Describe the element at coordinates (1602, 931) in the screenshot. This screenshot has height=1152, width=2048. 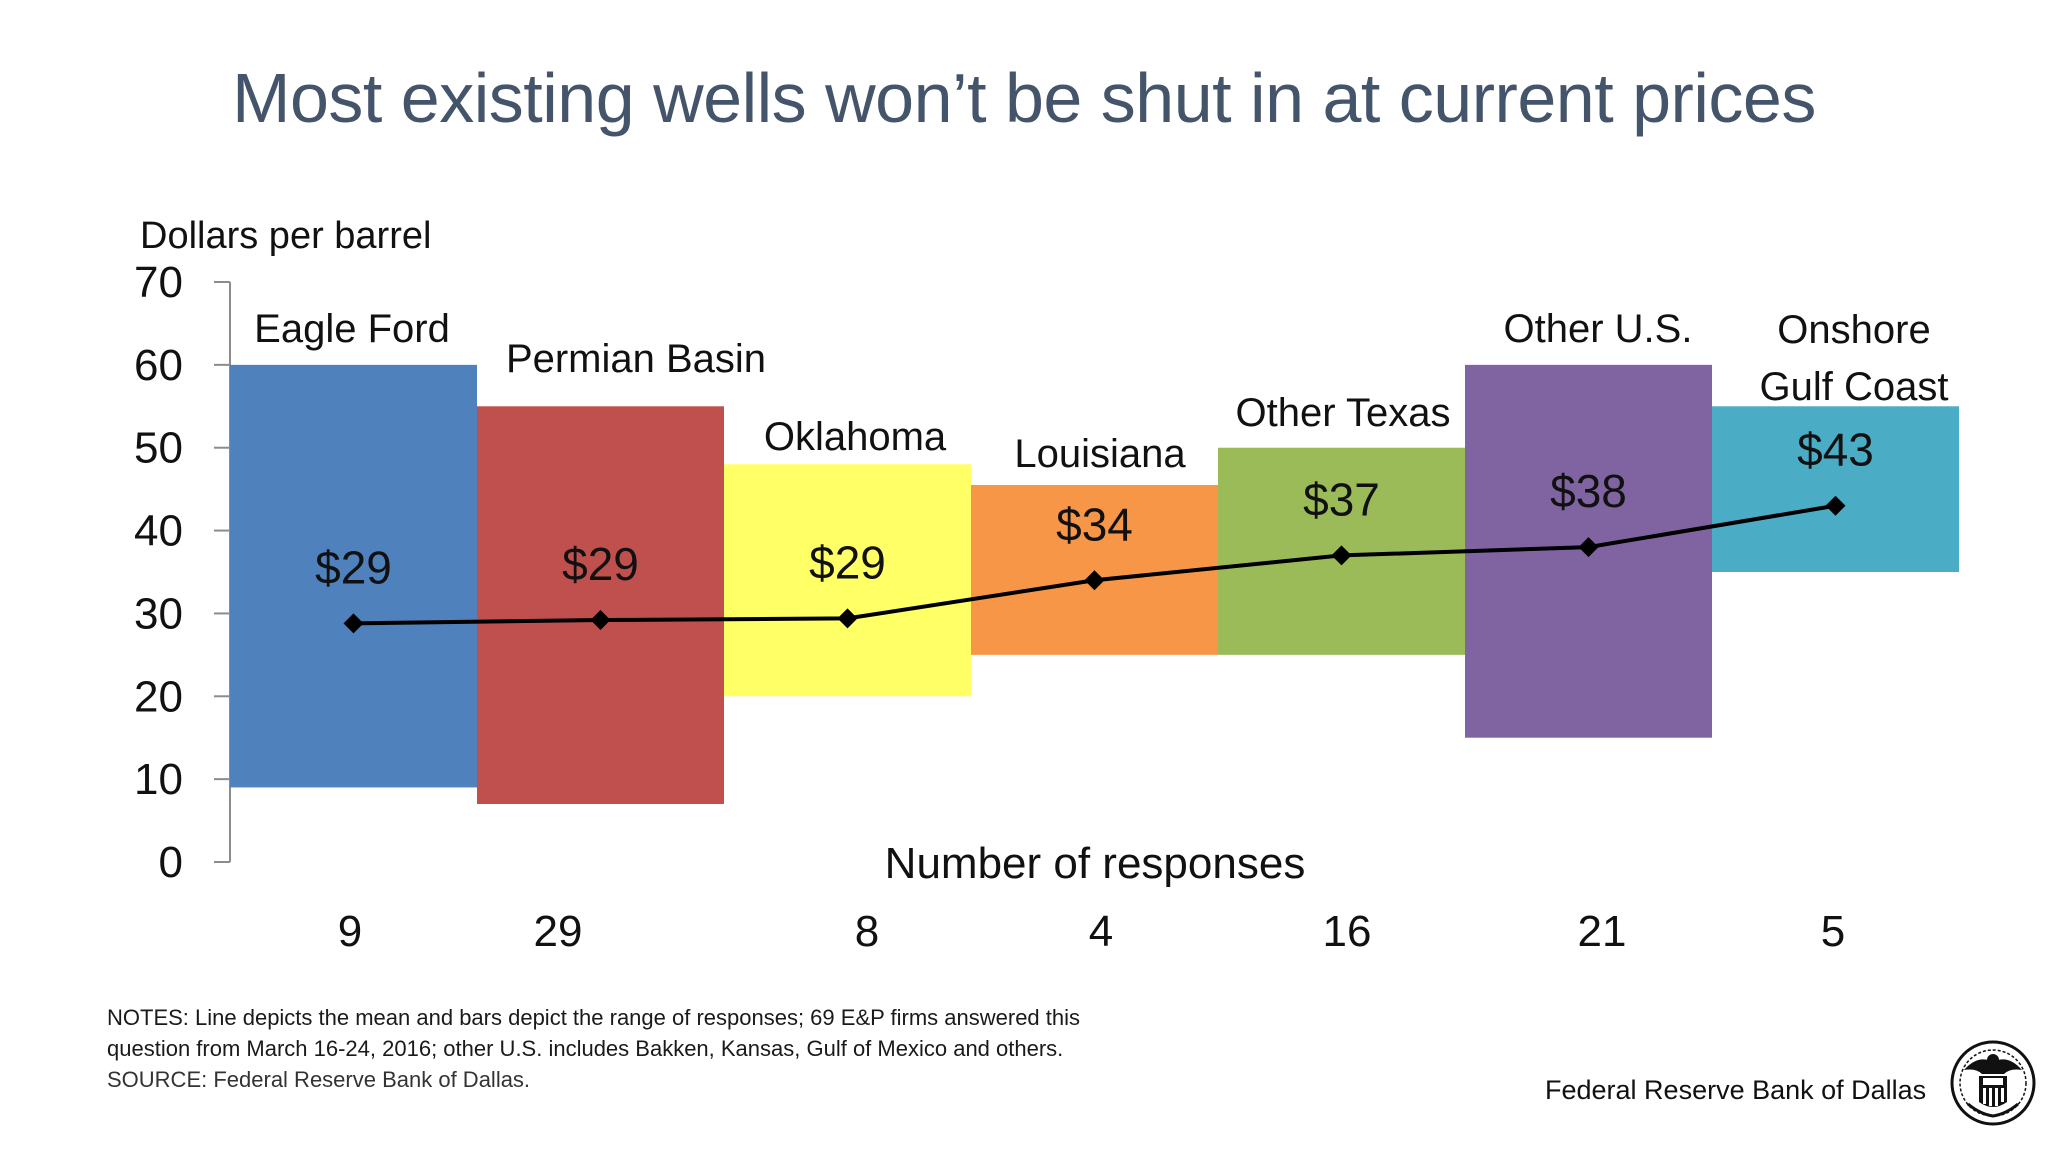
I see `response-count-label: 21` at that location.